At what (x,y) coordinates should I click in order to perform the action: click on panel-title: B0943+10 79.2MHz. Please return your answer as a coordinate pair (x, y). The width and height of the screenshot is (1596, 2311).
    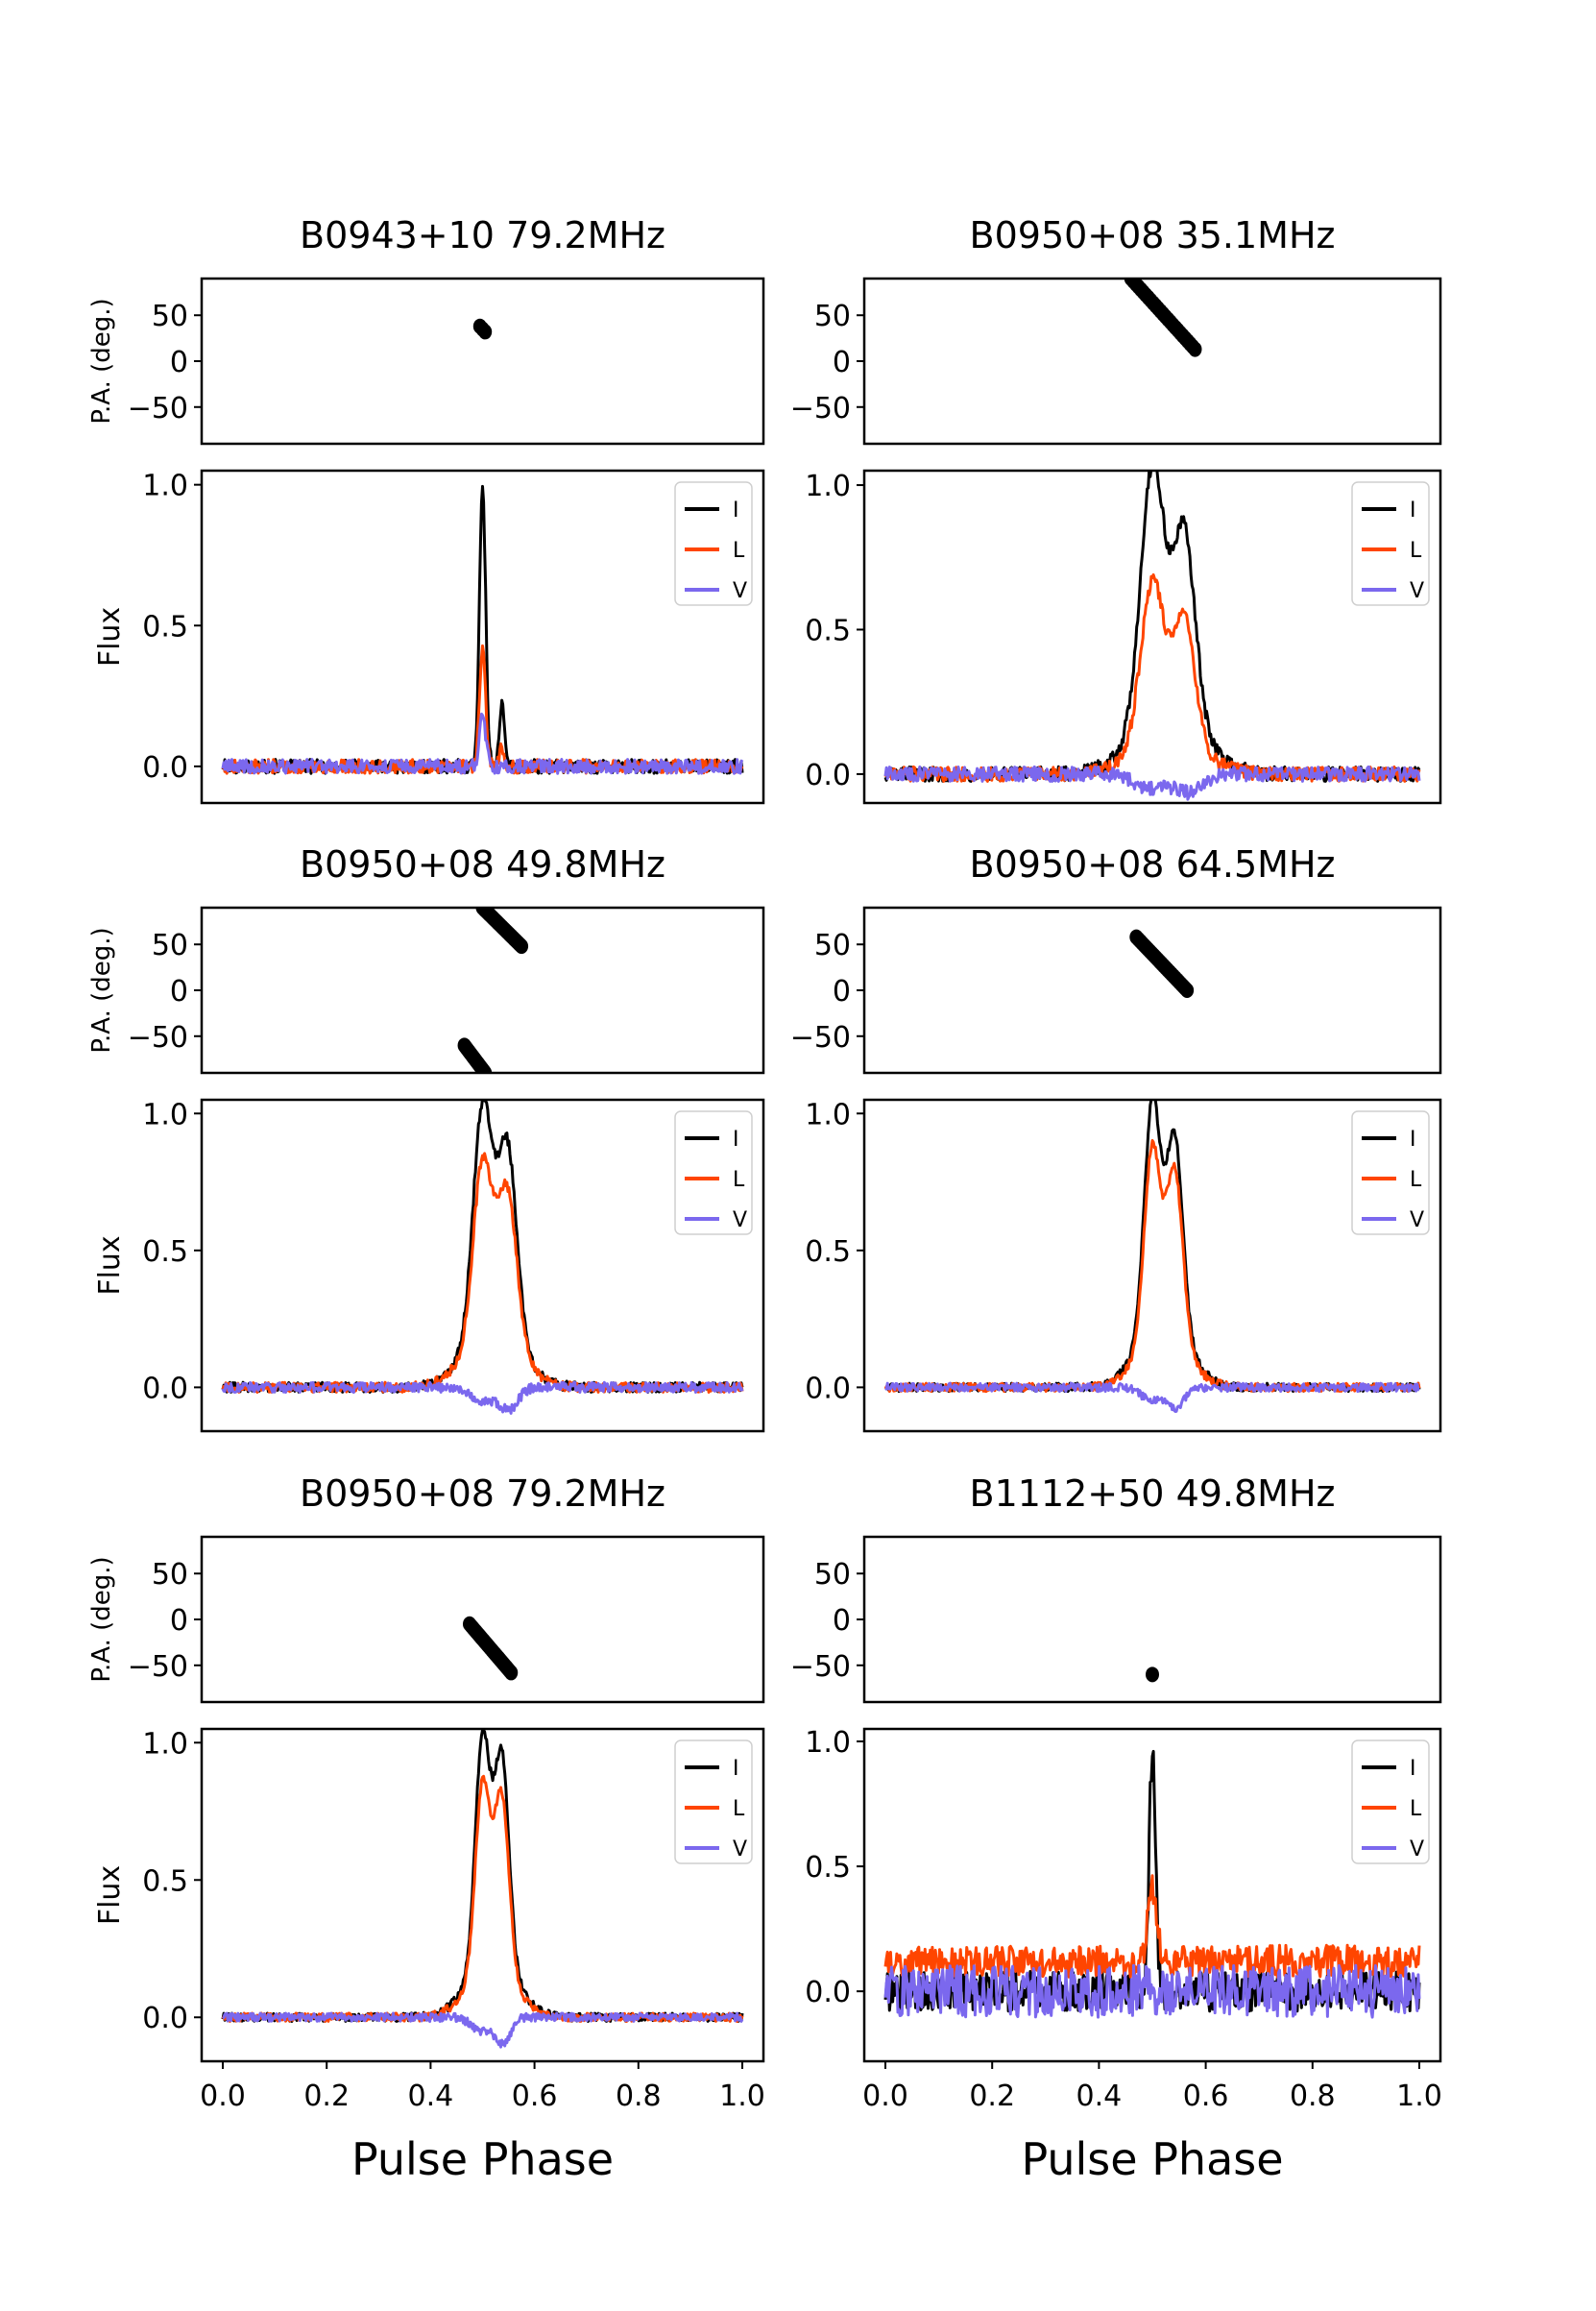
    Looking at the image, I should click on (482, 235).